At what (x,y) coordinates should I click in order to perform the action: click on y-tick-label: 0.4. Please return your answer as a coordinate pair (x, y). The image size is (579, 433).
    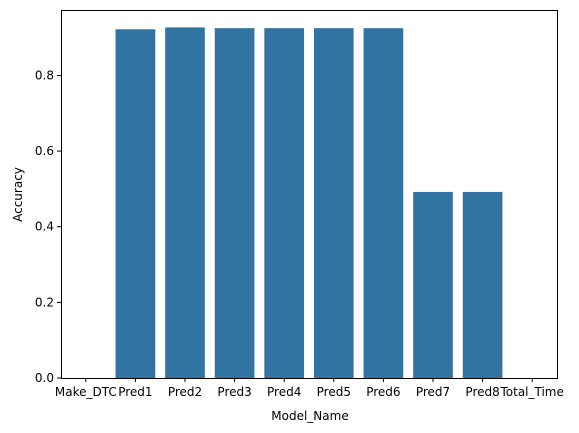
    Looking at the image, I should click on (44, 227).